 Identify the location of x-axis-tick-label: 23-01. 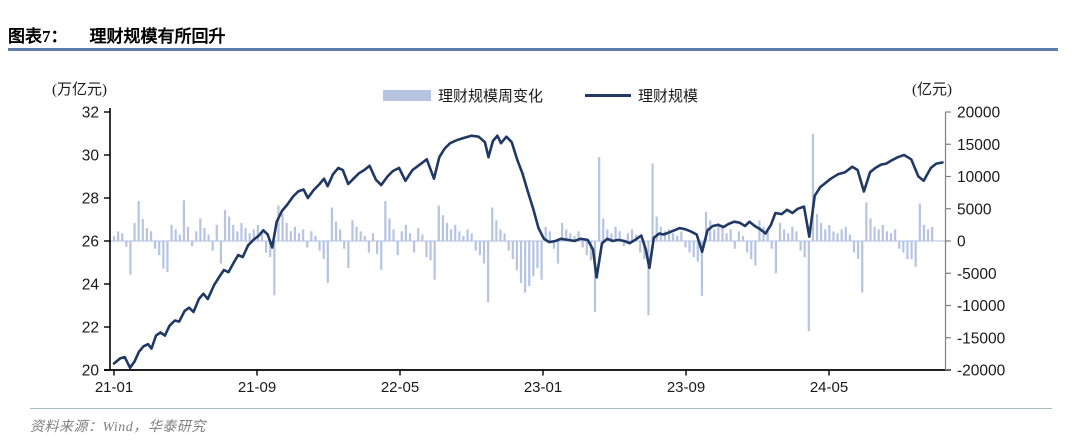
(543, 387).